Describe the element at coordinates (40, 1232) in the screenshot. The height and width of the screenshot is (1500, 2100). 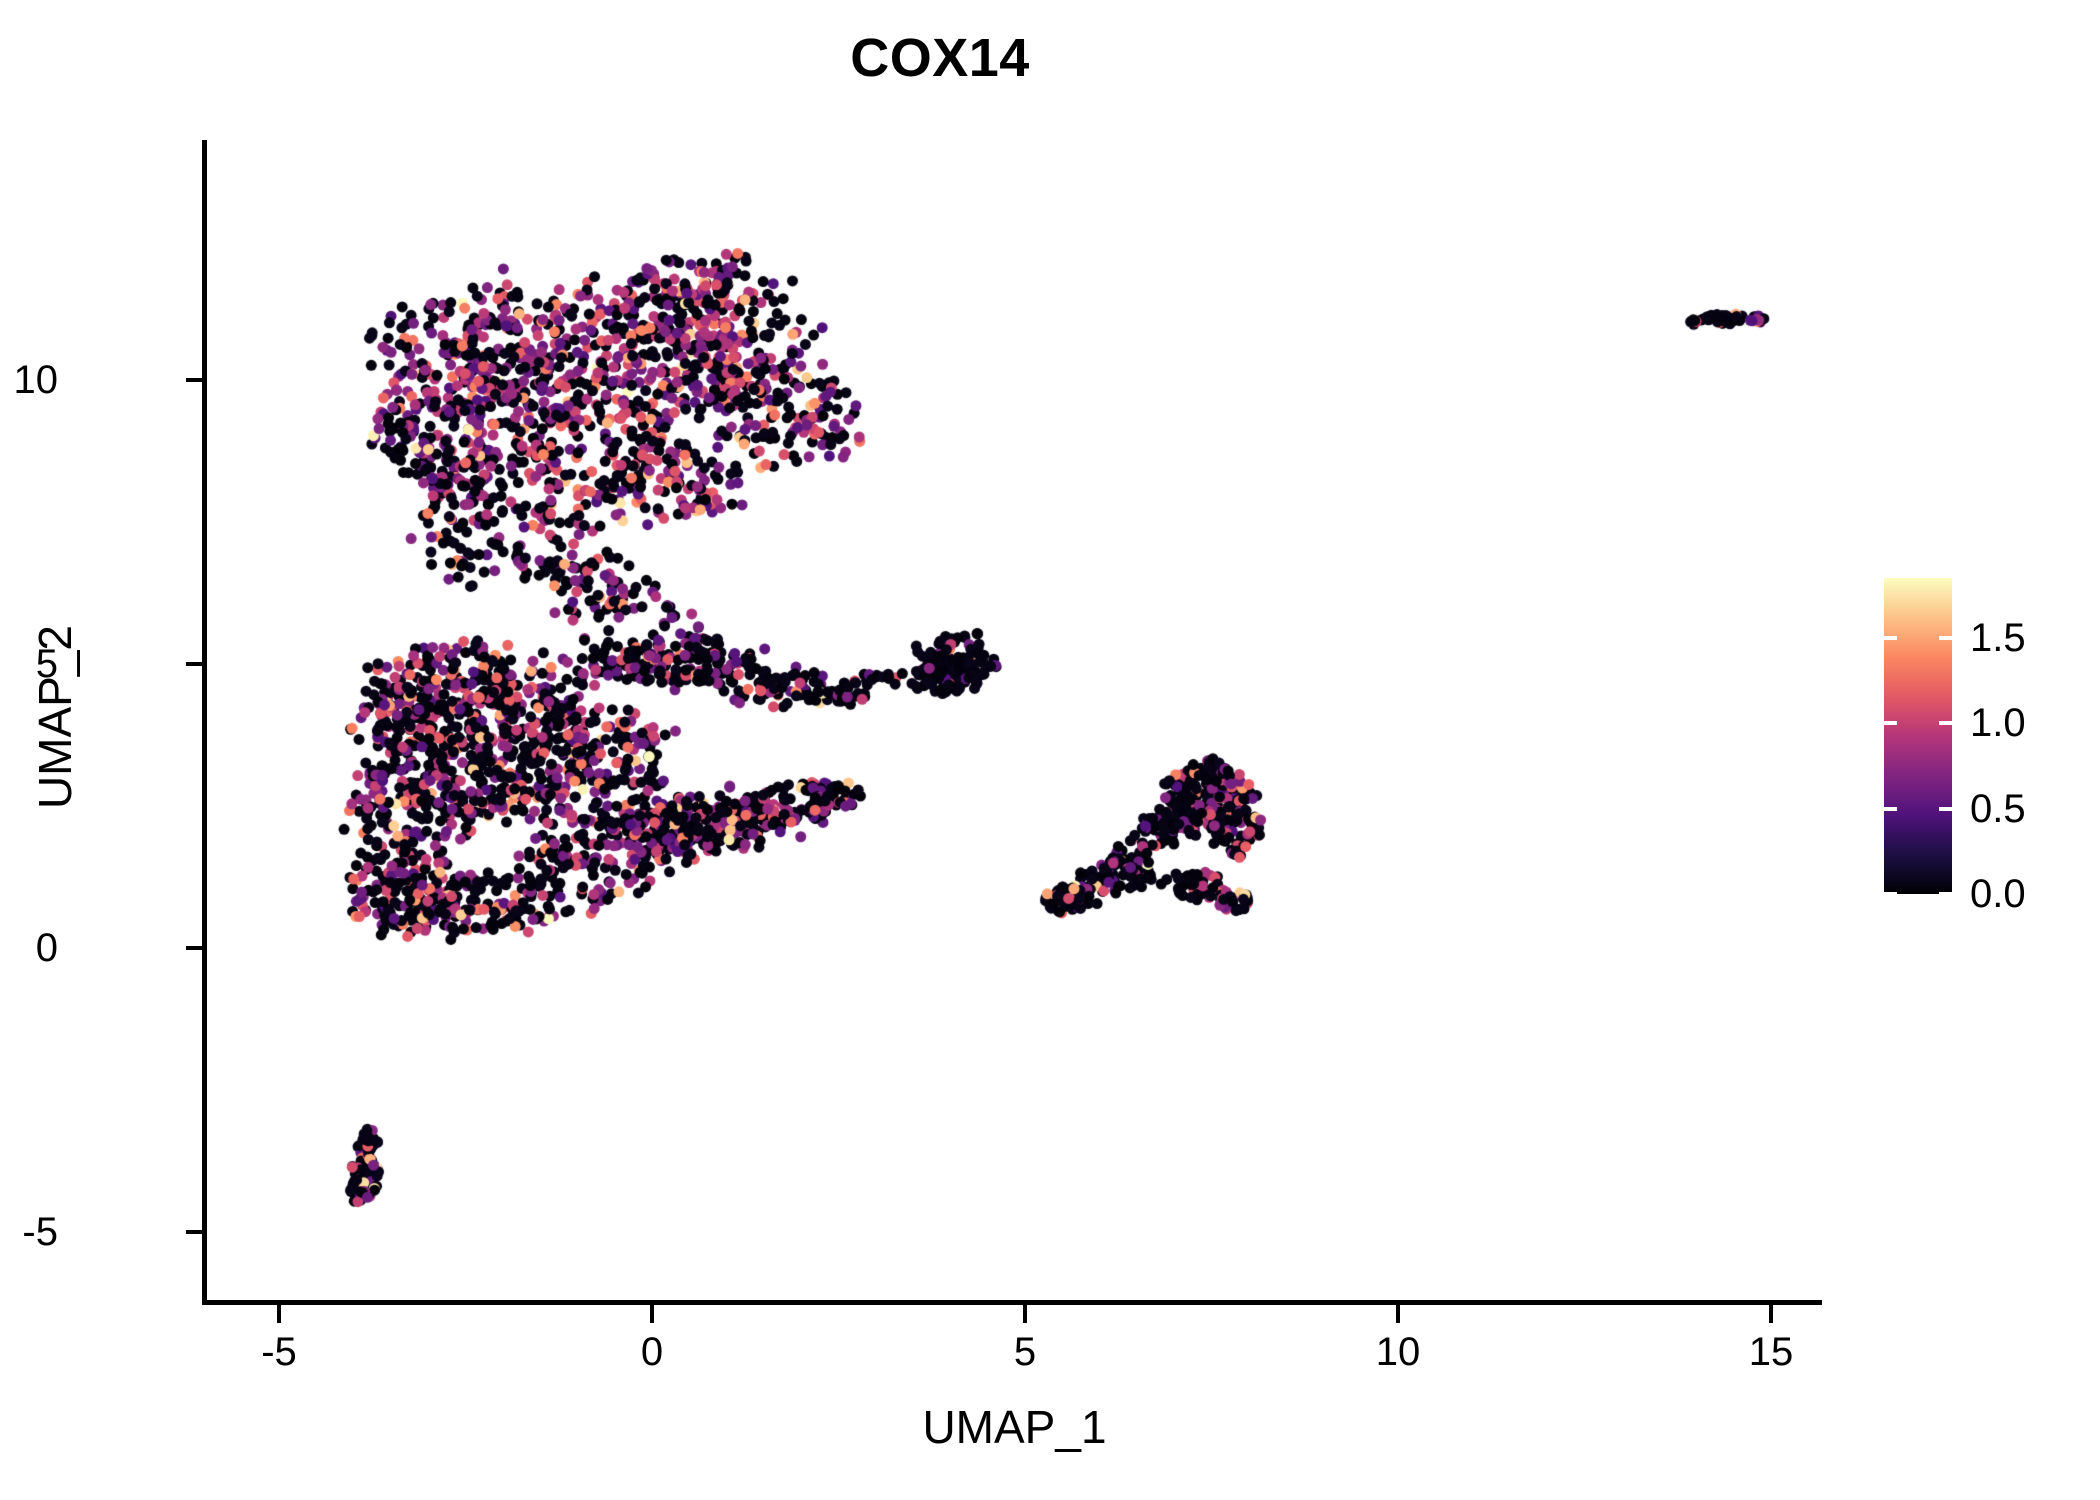
I see `y-tick-label: -5` at that location.